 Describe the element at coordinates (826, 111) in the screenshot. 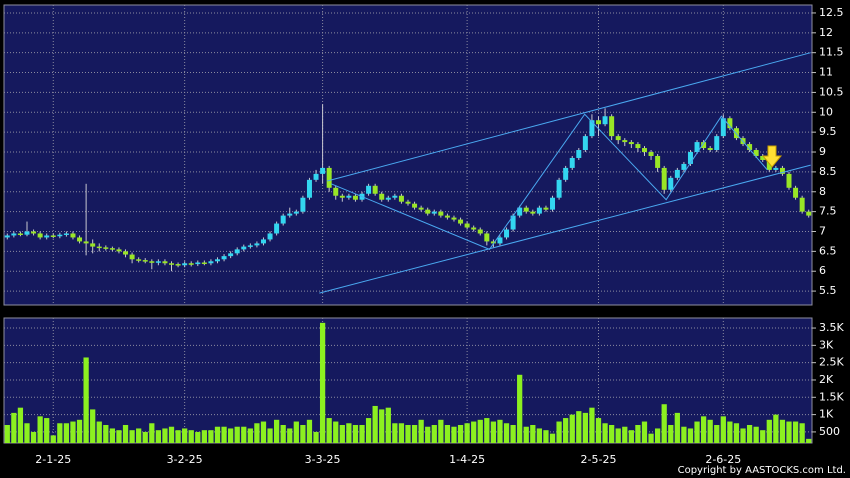

I see `y-tick-label: 10` at that location.